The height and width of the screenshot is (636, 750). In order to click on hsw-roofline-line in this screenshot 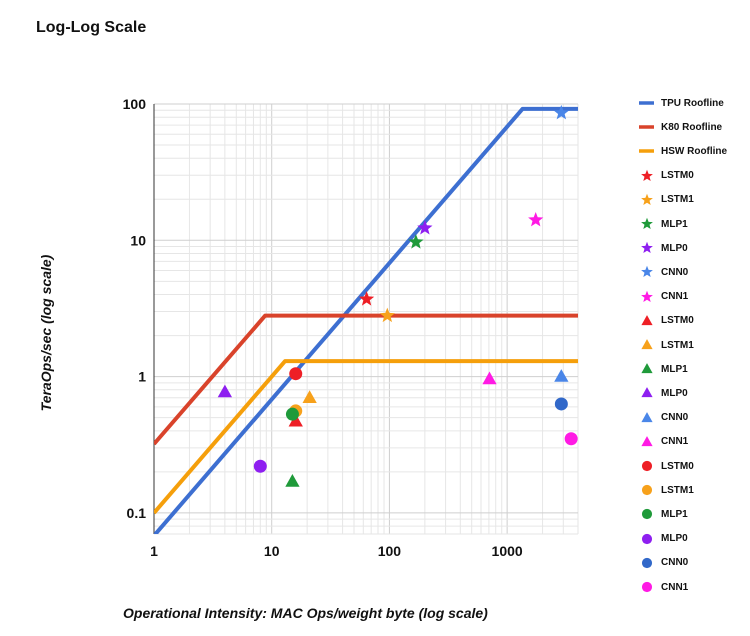, I will do `click(366, 437)`.